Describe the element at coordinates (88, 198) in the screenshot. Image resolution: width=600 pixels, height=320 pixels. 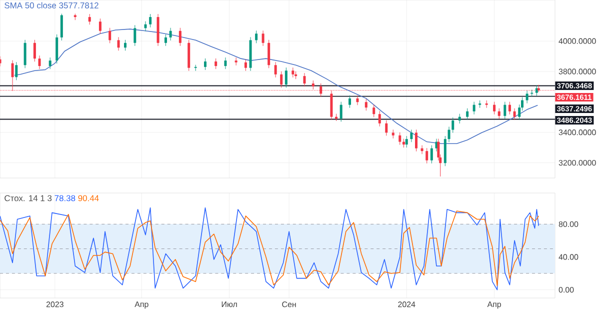
I see `annotation: 90.44` at that location.